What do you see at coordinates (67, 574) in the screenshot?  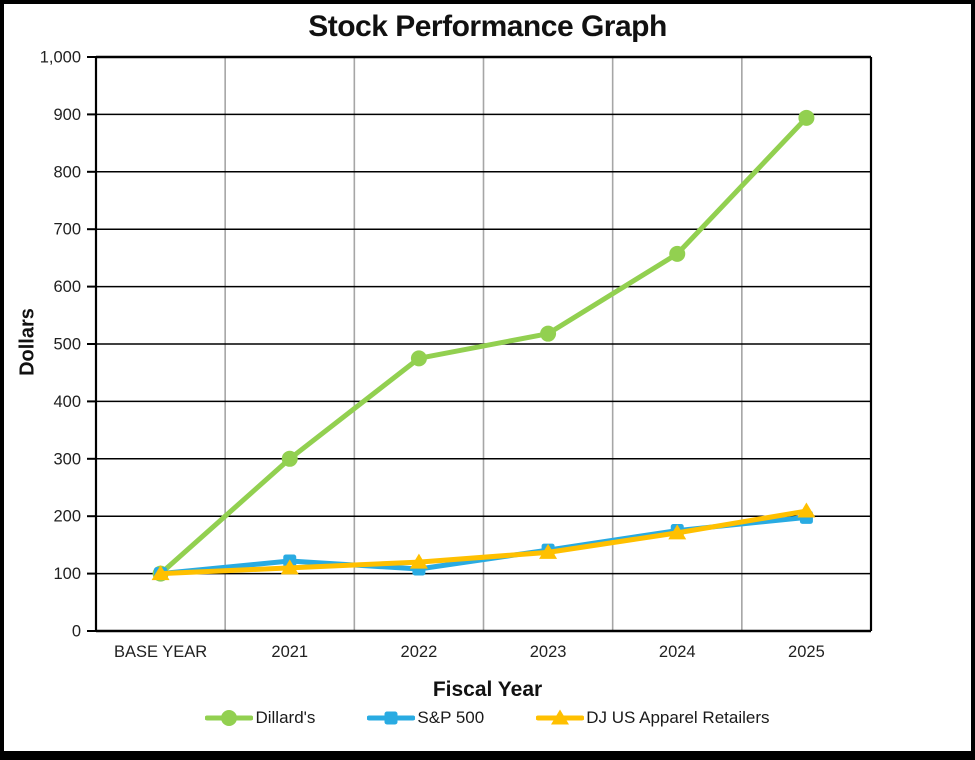 I see `y-tick-label: 100` at bounding box center [67, 574].